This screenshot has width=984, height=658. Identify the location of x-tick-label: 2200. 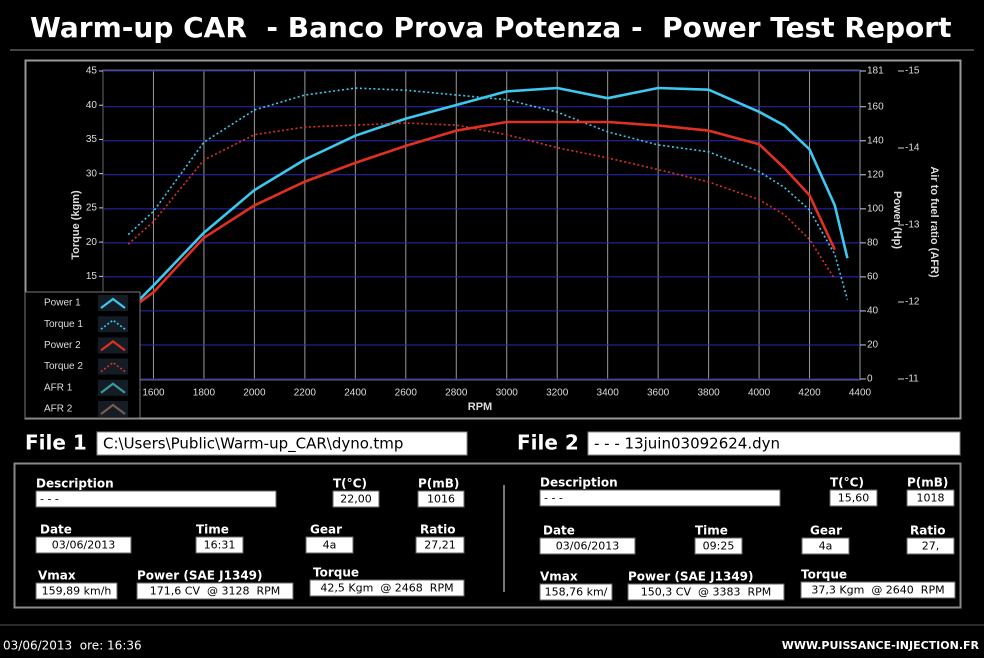
(305, 393).